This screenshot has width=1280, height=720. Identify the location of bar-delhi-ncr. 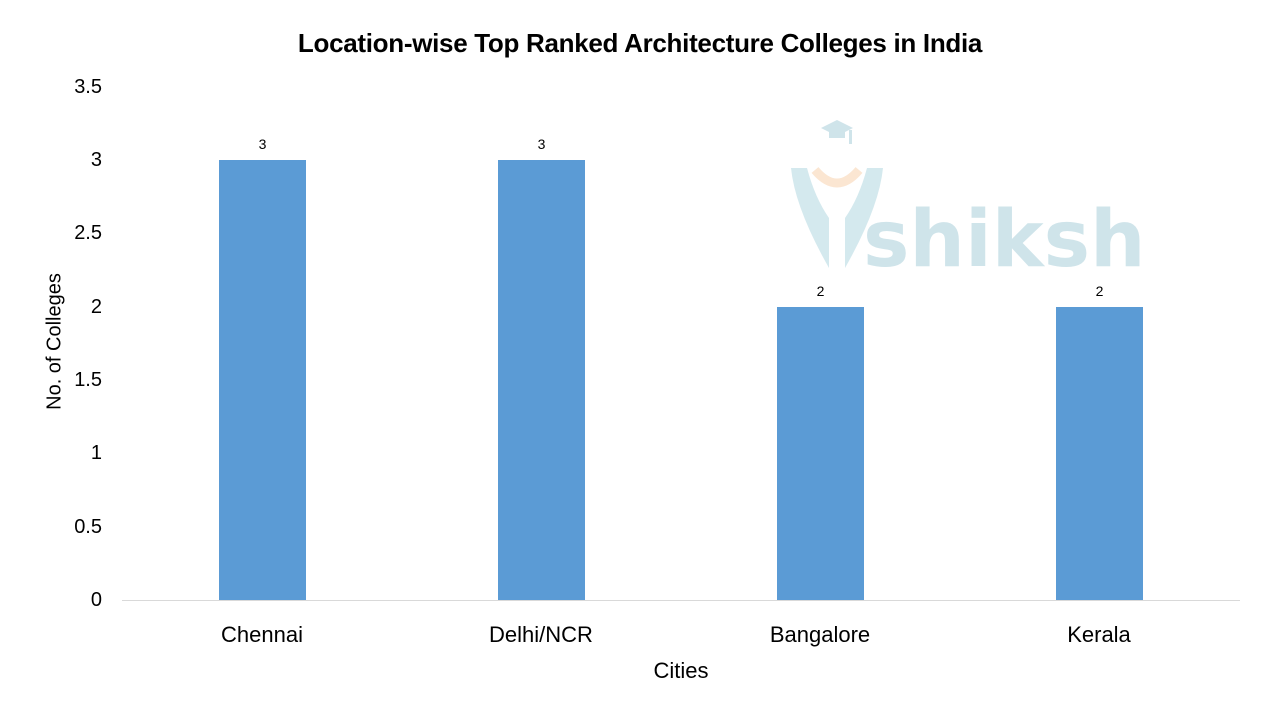
(541, 380).